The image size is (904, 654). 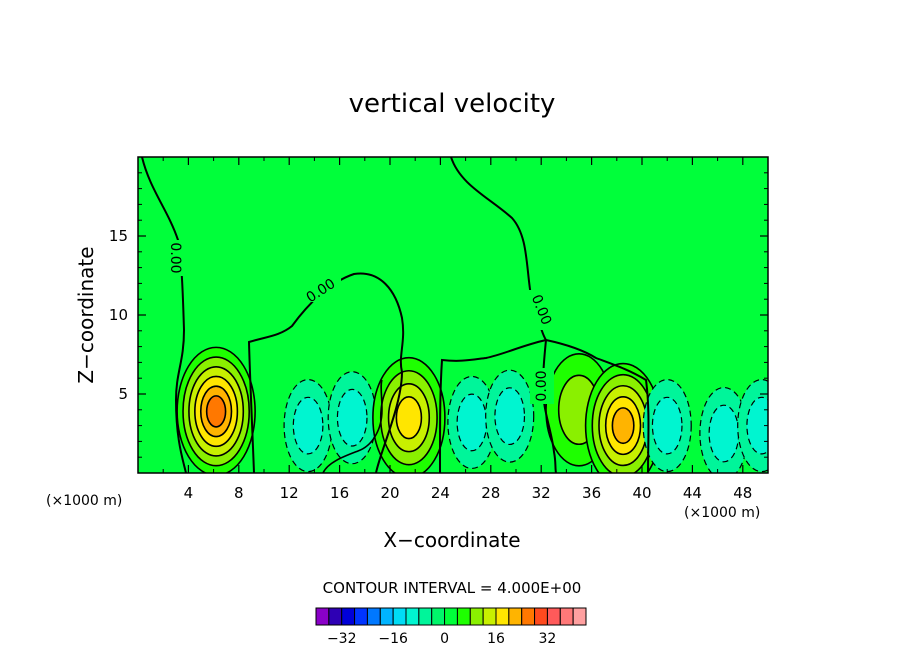 What do you see at coordinates (641, 493) in the screenshot?
I see `x-tick-label: 40` at bounding box center [641, 493].